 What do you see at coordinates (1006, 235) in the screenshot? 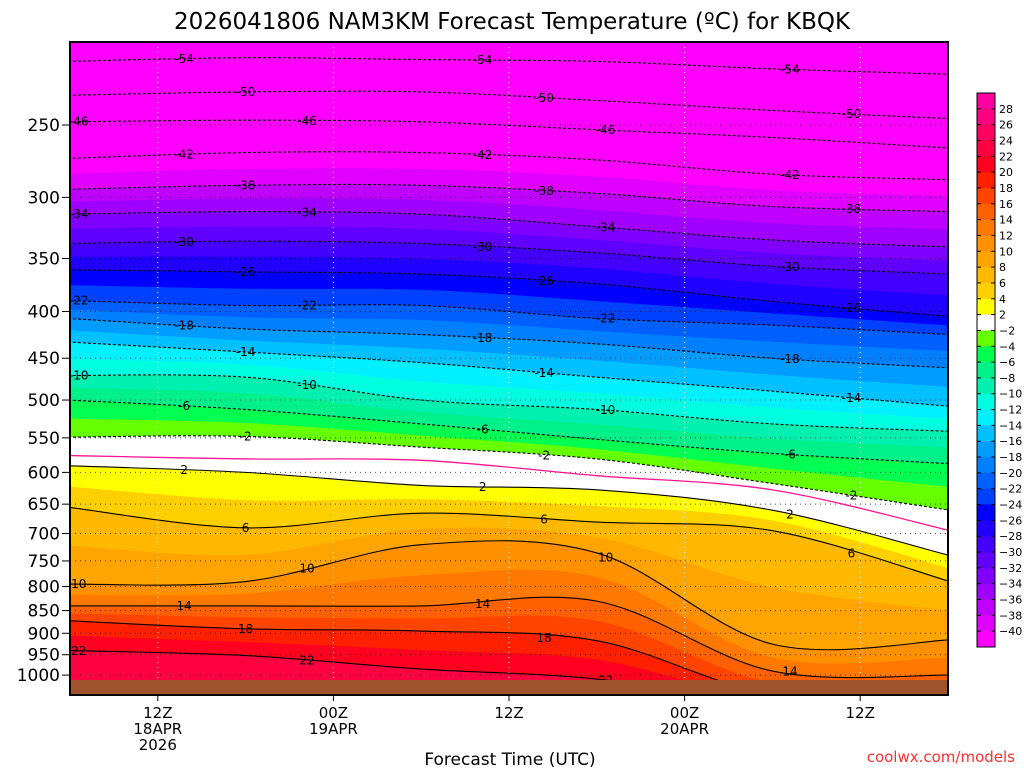
I see `colorbar-label: 12` at bounding box center [1006, 235].